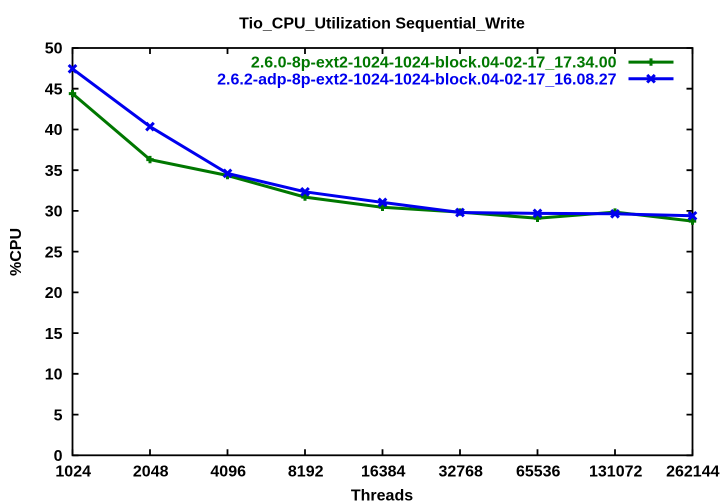  What do you see at coordinates (382, 23) in the screenshot?
I see `svg-text:Tio_CPU_Utilization Sequential: Tio_CPU_Utilization Sequential_Write` at bounding box center [382, 23].